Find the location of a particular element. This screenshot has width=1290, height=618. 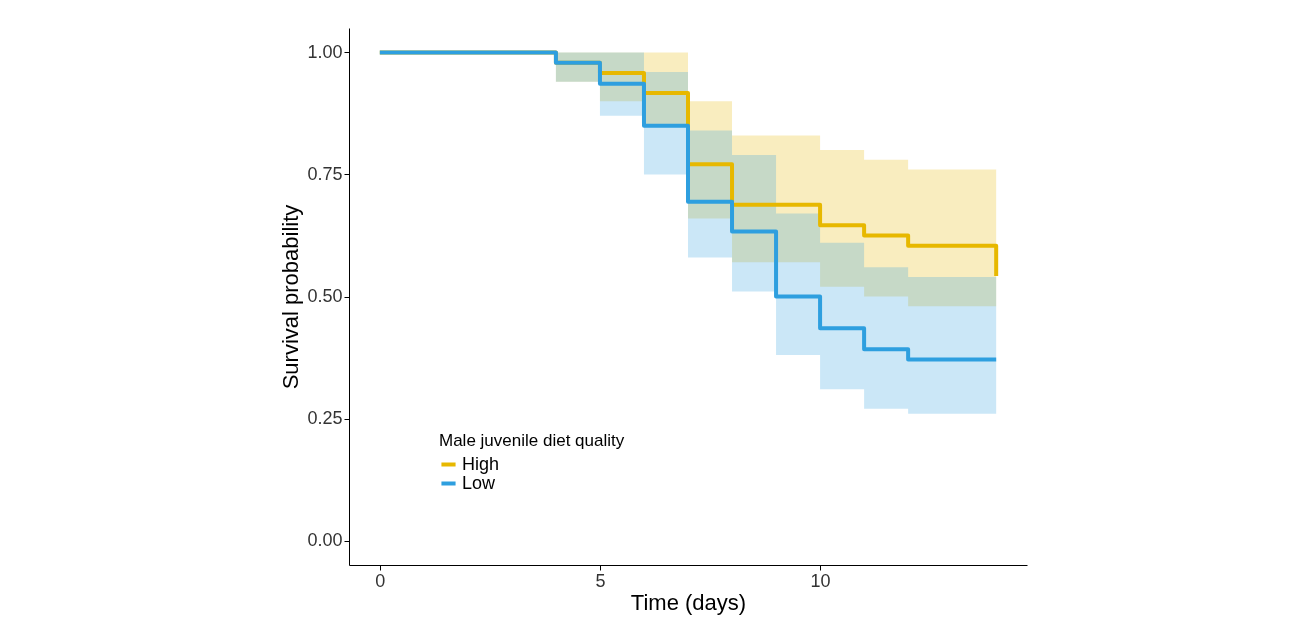

x-axis-title: Time (days) is located at coordinates (688, 602).